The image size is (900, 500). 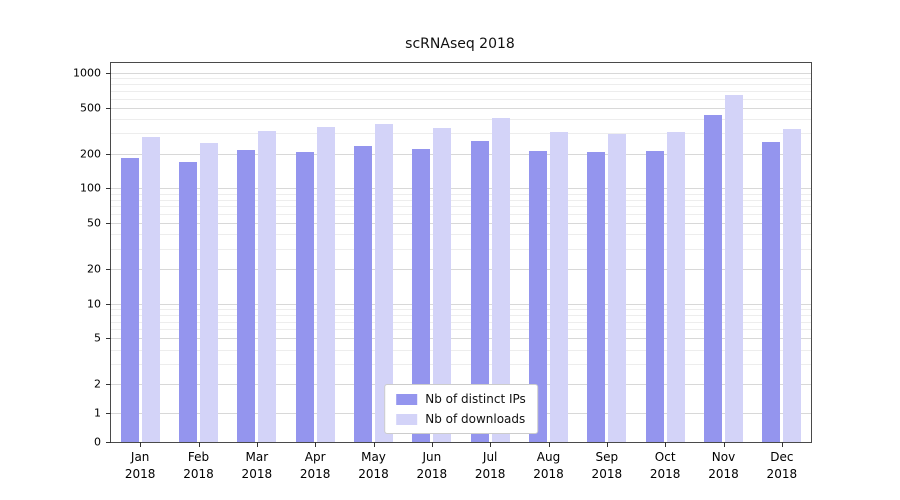 I want to click on x-tick-label: Oct 2018, so click(x=665, y=466).